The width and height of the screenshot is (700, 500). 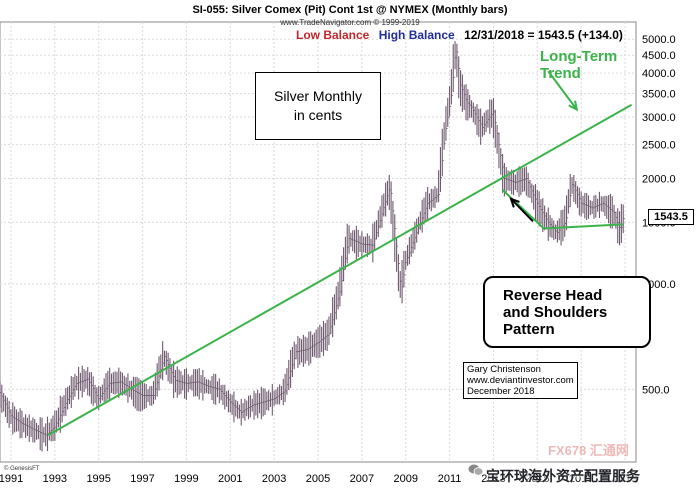 I want to click on y-tick-label: 2500.0, so click(x=659, y=146).